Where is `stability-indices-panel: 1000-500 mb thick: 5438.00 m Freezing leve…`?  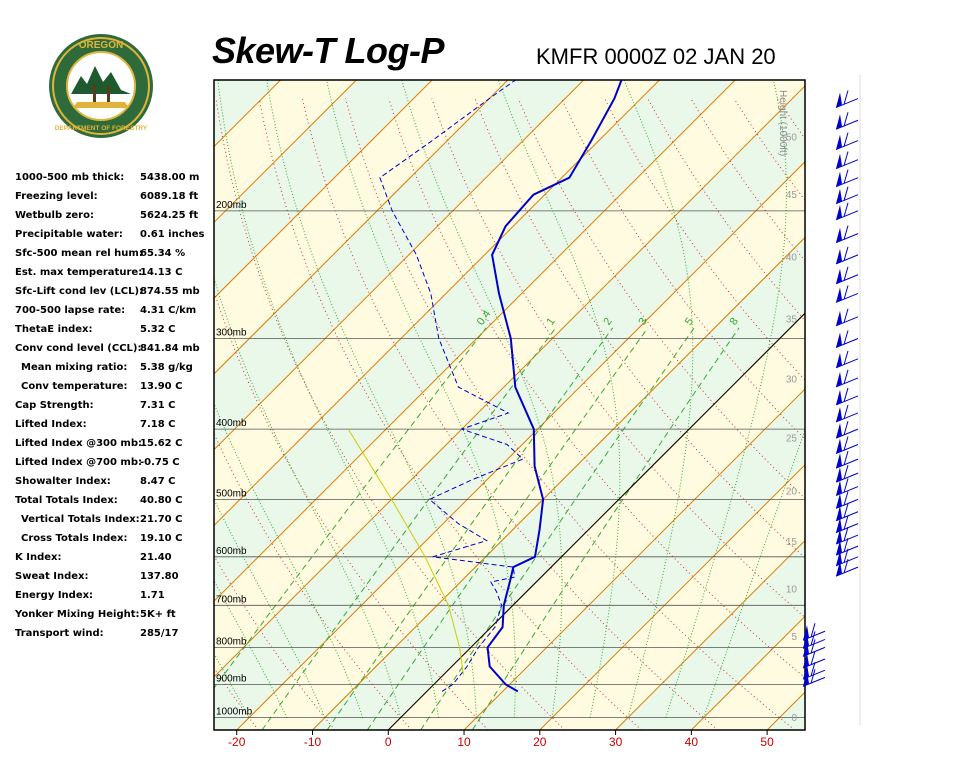 stability-indices-panel: 1000-500 mb thick: 5438.00 m Freezing leve… is located at coordinates (115, 405).